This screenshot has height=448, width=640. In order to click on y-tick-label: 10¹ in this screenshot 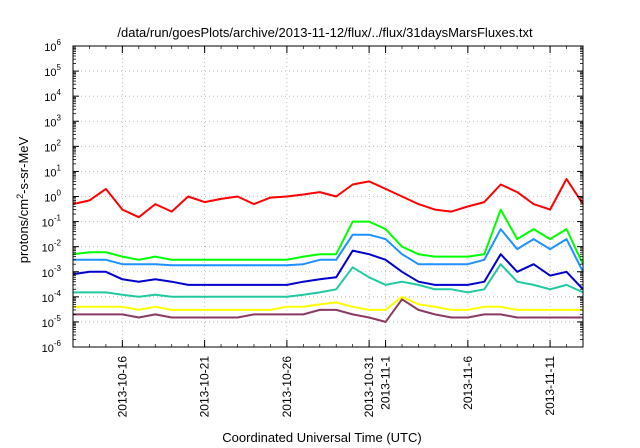, I will do `click(52, 171)`.